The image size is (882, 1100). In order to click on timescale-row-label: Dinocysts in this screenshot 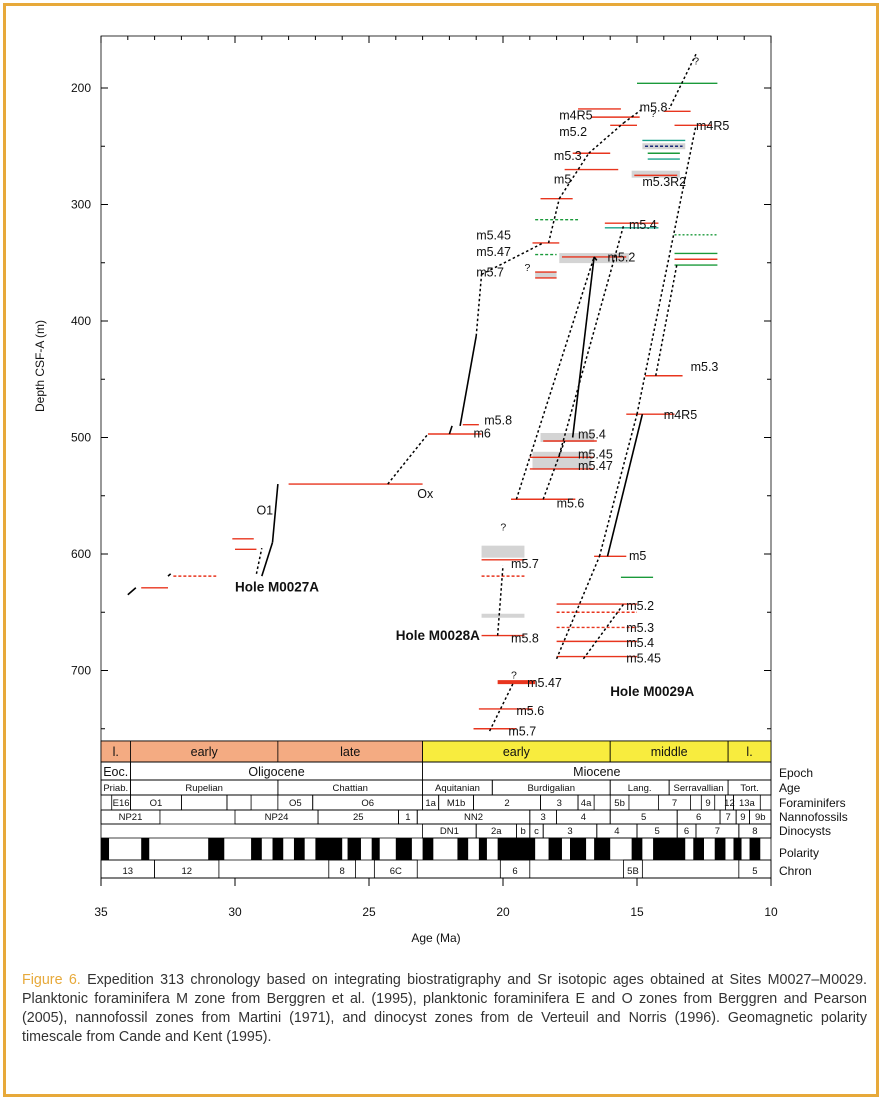, I will do `click(805, 831)`.